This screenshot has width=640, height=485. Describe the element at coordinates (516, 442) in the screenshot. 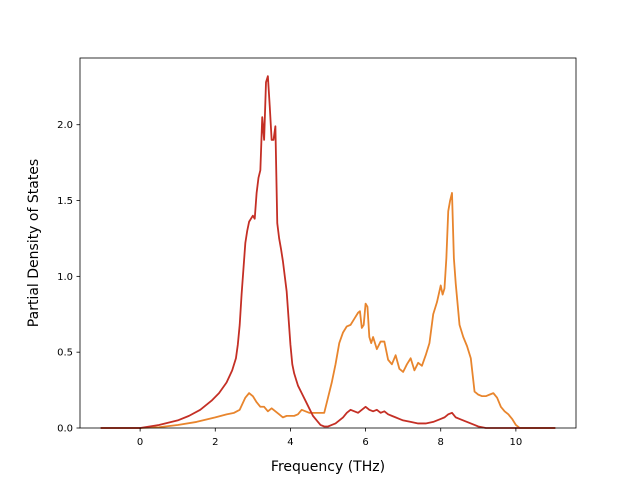

I see `x-tick-label: 10` at that location.